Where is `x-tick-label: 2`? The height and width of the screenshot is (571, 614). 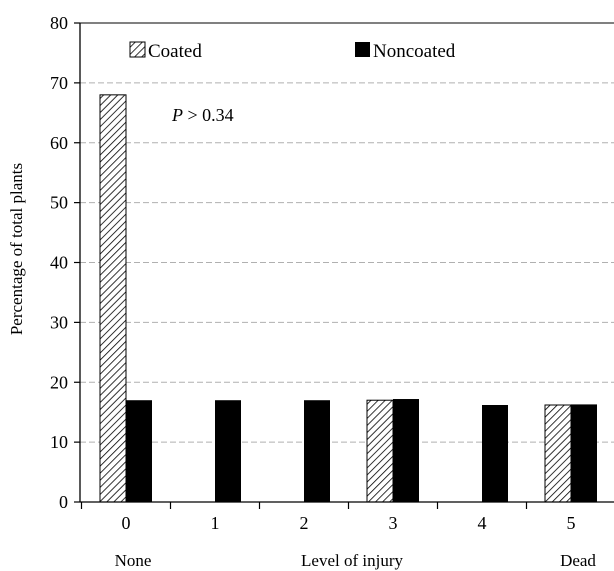 x-tick-label: 2 is located at coordinates (304, 523).